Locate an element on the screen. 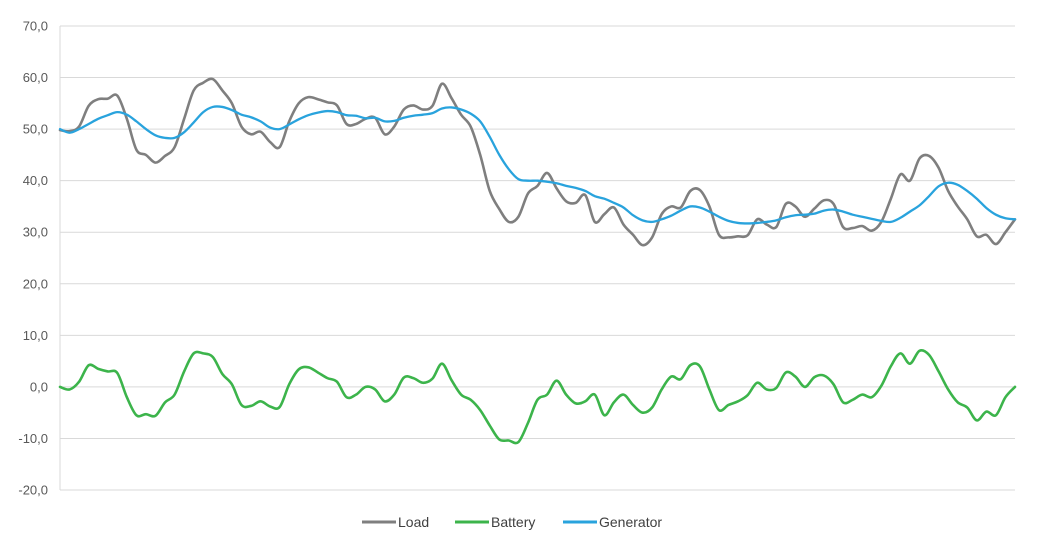 The image size is (1043, 541). y-tick-label: 50,0 is located at coordinates (35, 129).